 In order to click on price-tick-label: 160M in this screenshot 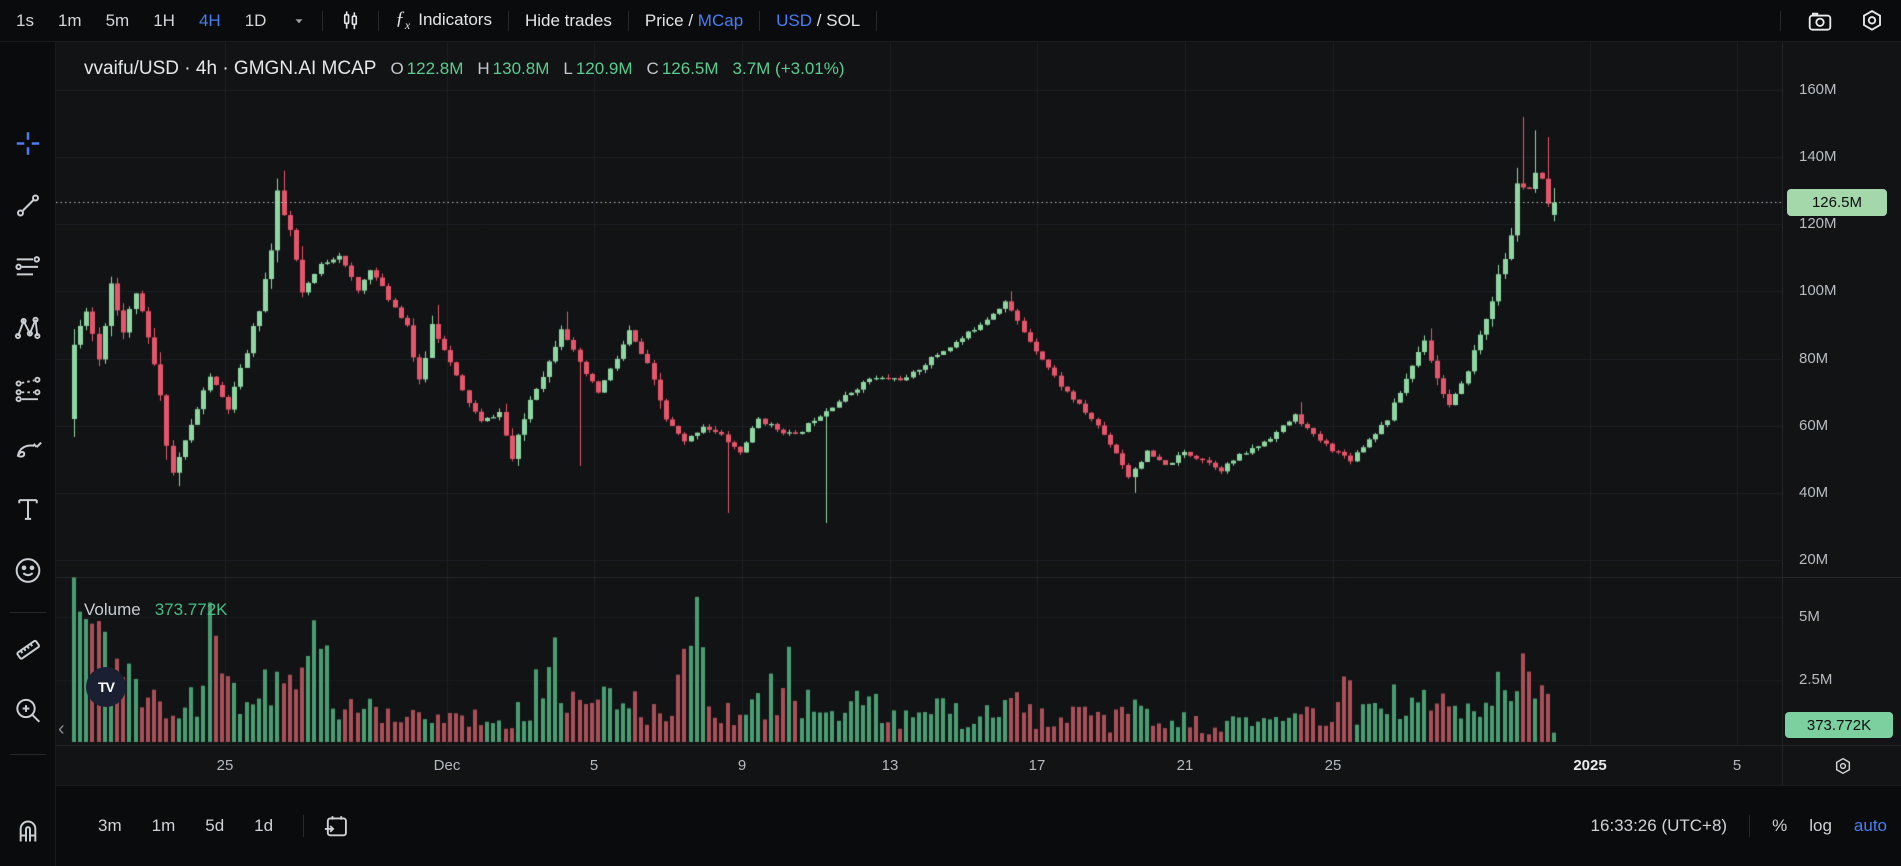, I will do `click(1818, 89)`.